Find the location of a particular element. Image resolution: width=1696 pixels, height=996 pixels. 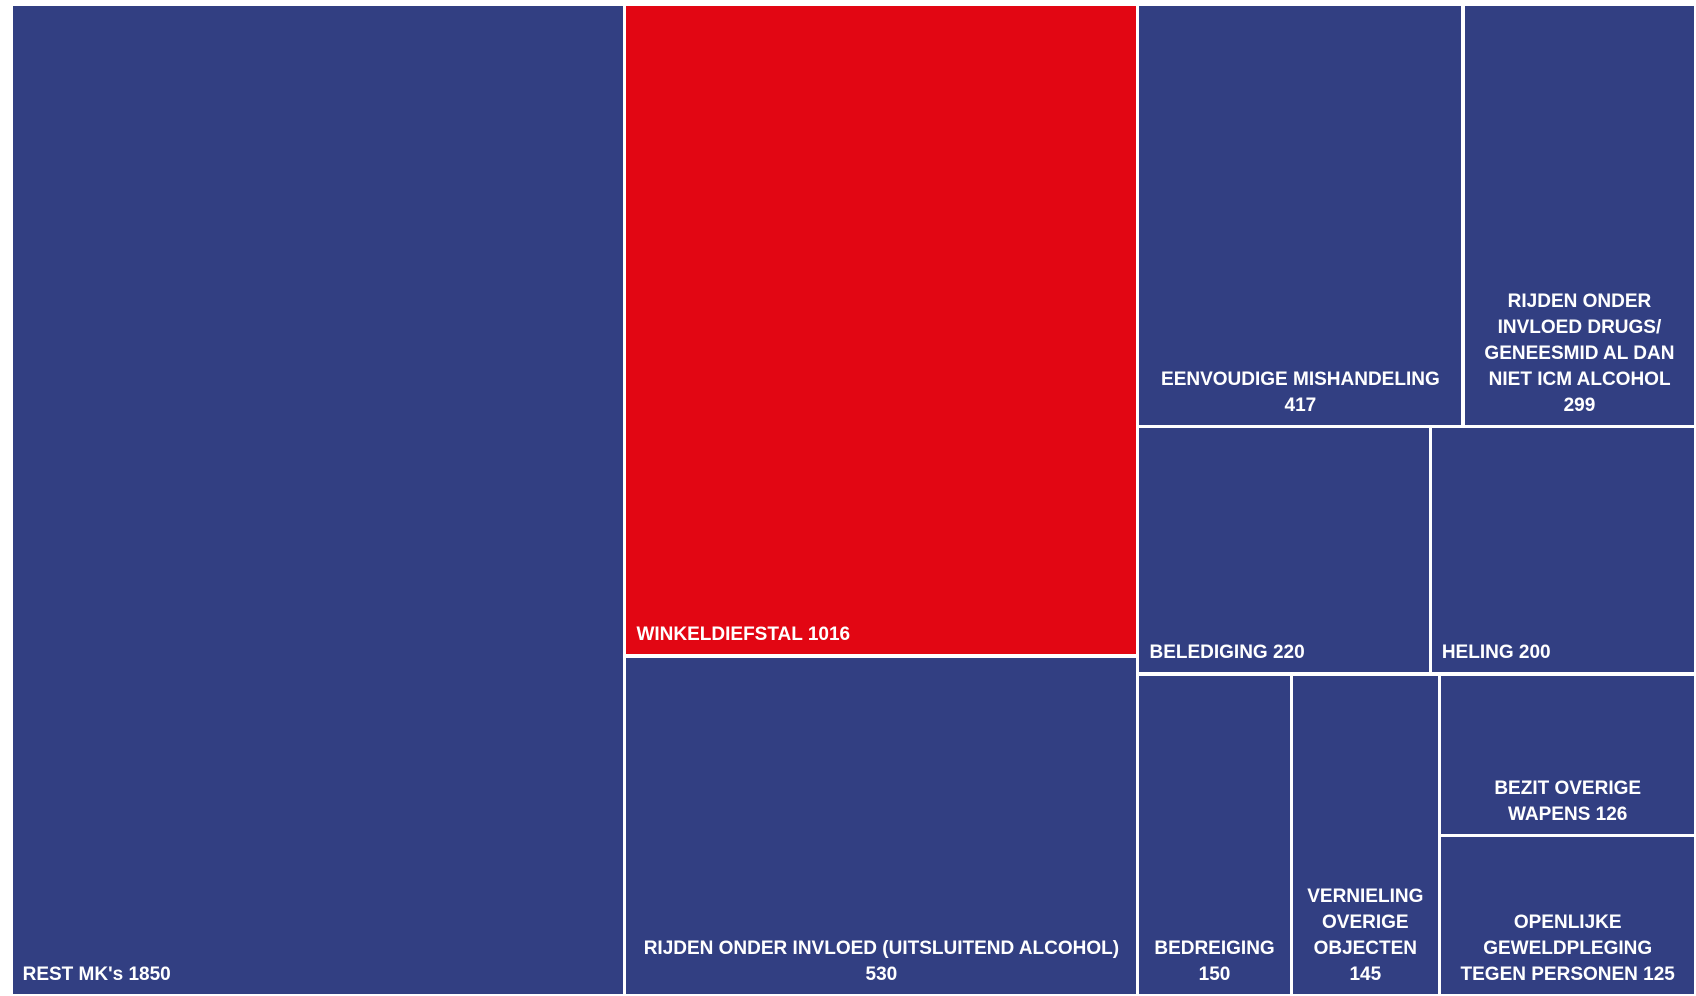

category-name: EENVOUDIGE MISHANDELING is located at coordinates (1300, 379).